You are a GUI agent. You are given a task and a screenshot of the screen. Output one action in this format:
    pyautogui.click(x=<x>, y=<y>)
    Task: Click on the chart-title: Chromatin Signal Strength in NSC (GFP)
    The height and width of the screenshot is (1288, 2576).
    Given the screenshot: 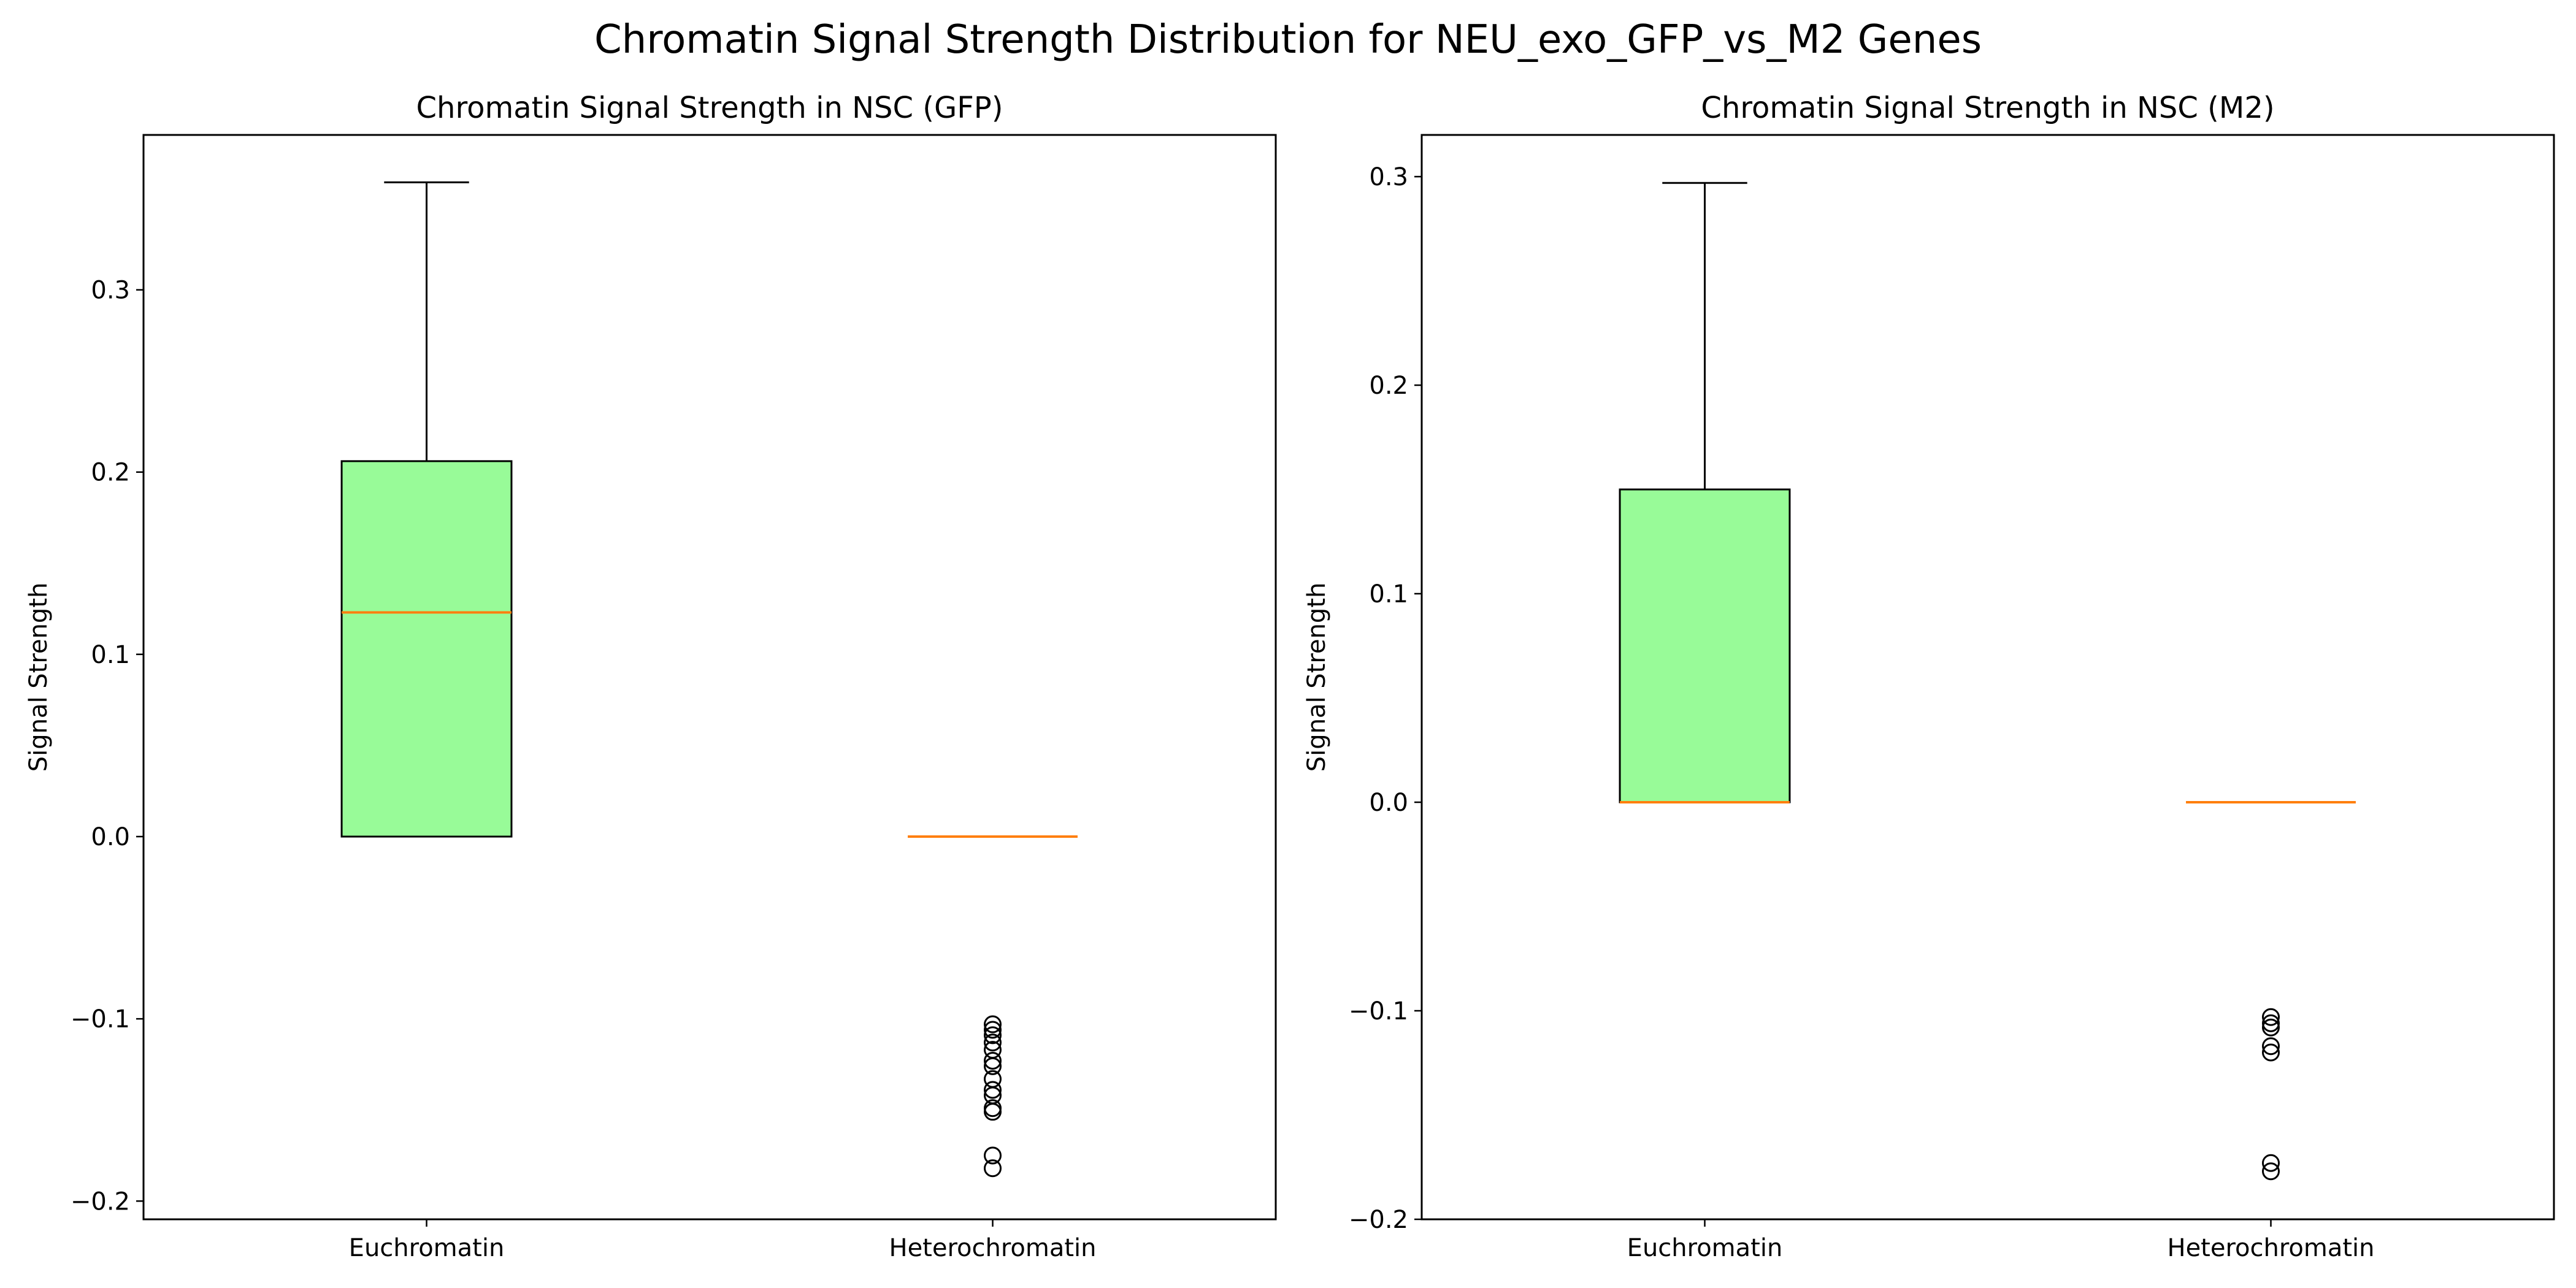 What is the action you would take?
    pyautogui.click(x=709, y=108)
    